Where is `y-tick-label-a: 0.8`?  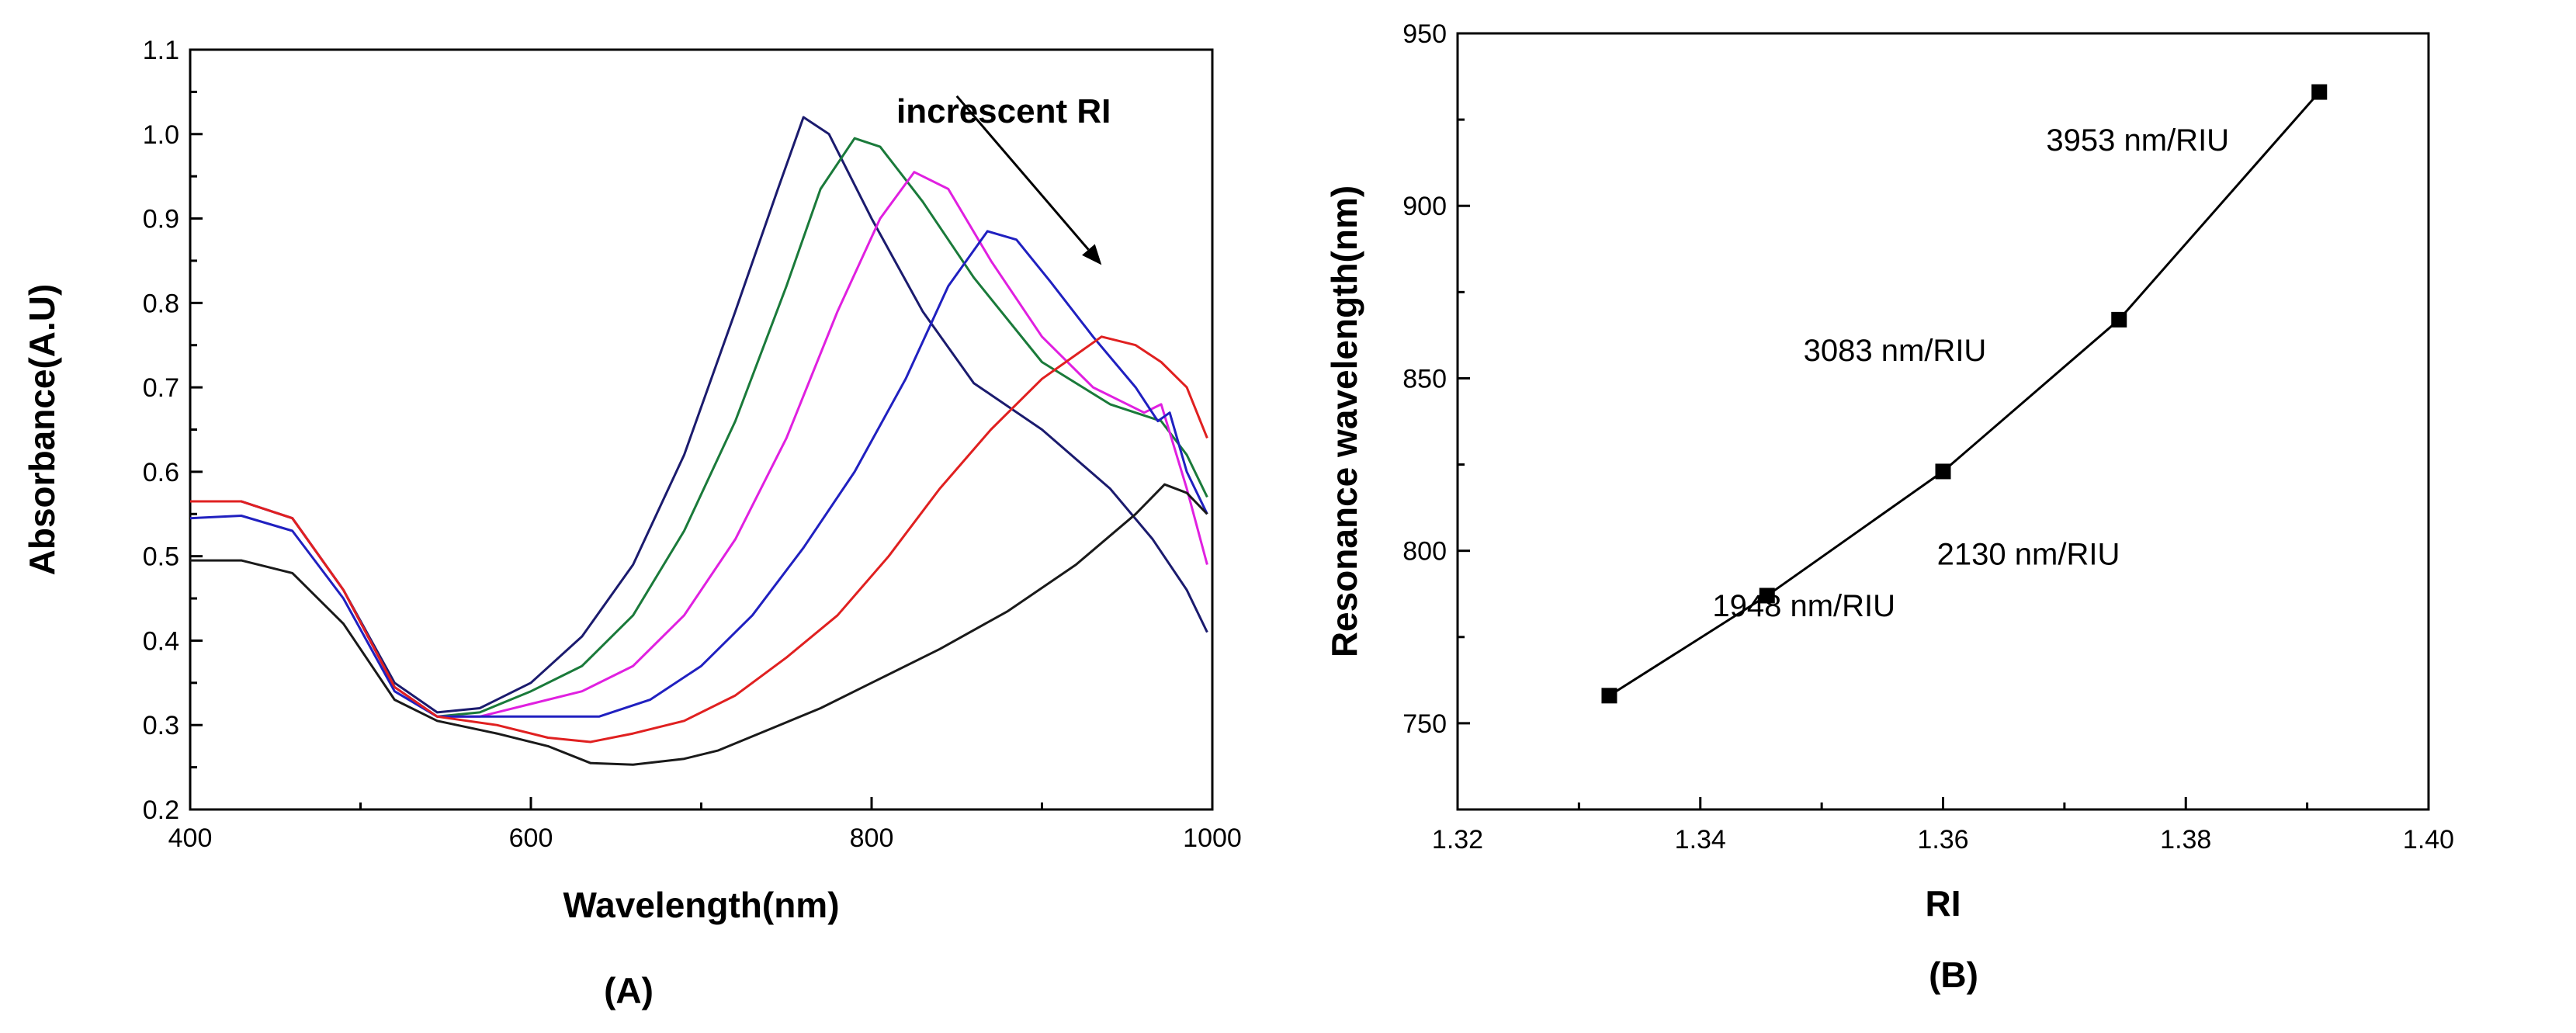 y-tick-label-a: 0.8 is located at coordinates (161, 303).